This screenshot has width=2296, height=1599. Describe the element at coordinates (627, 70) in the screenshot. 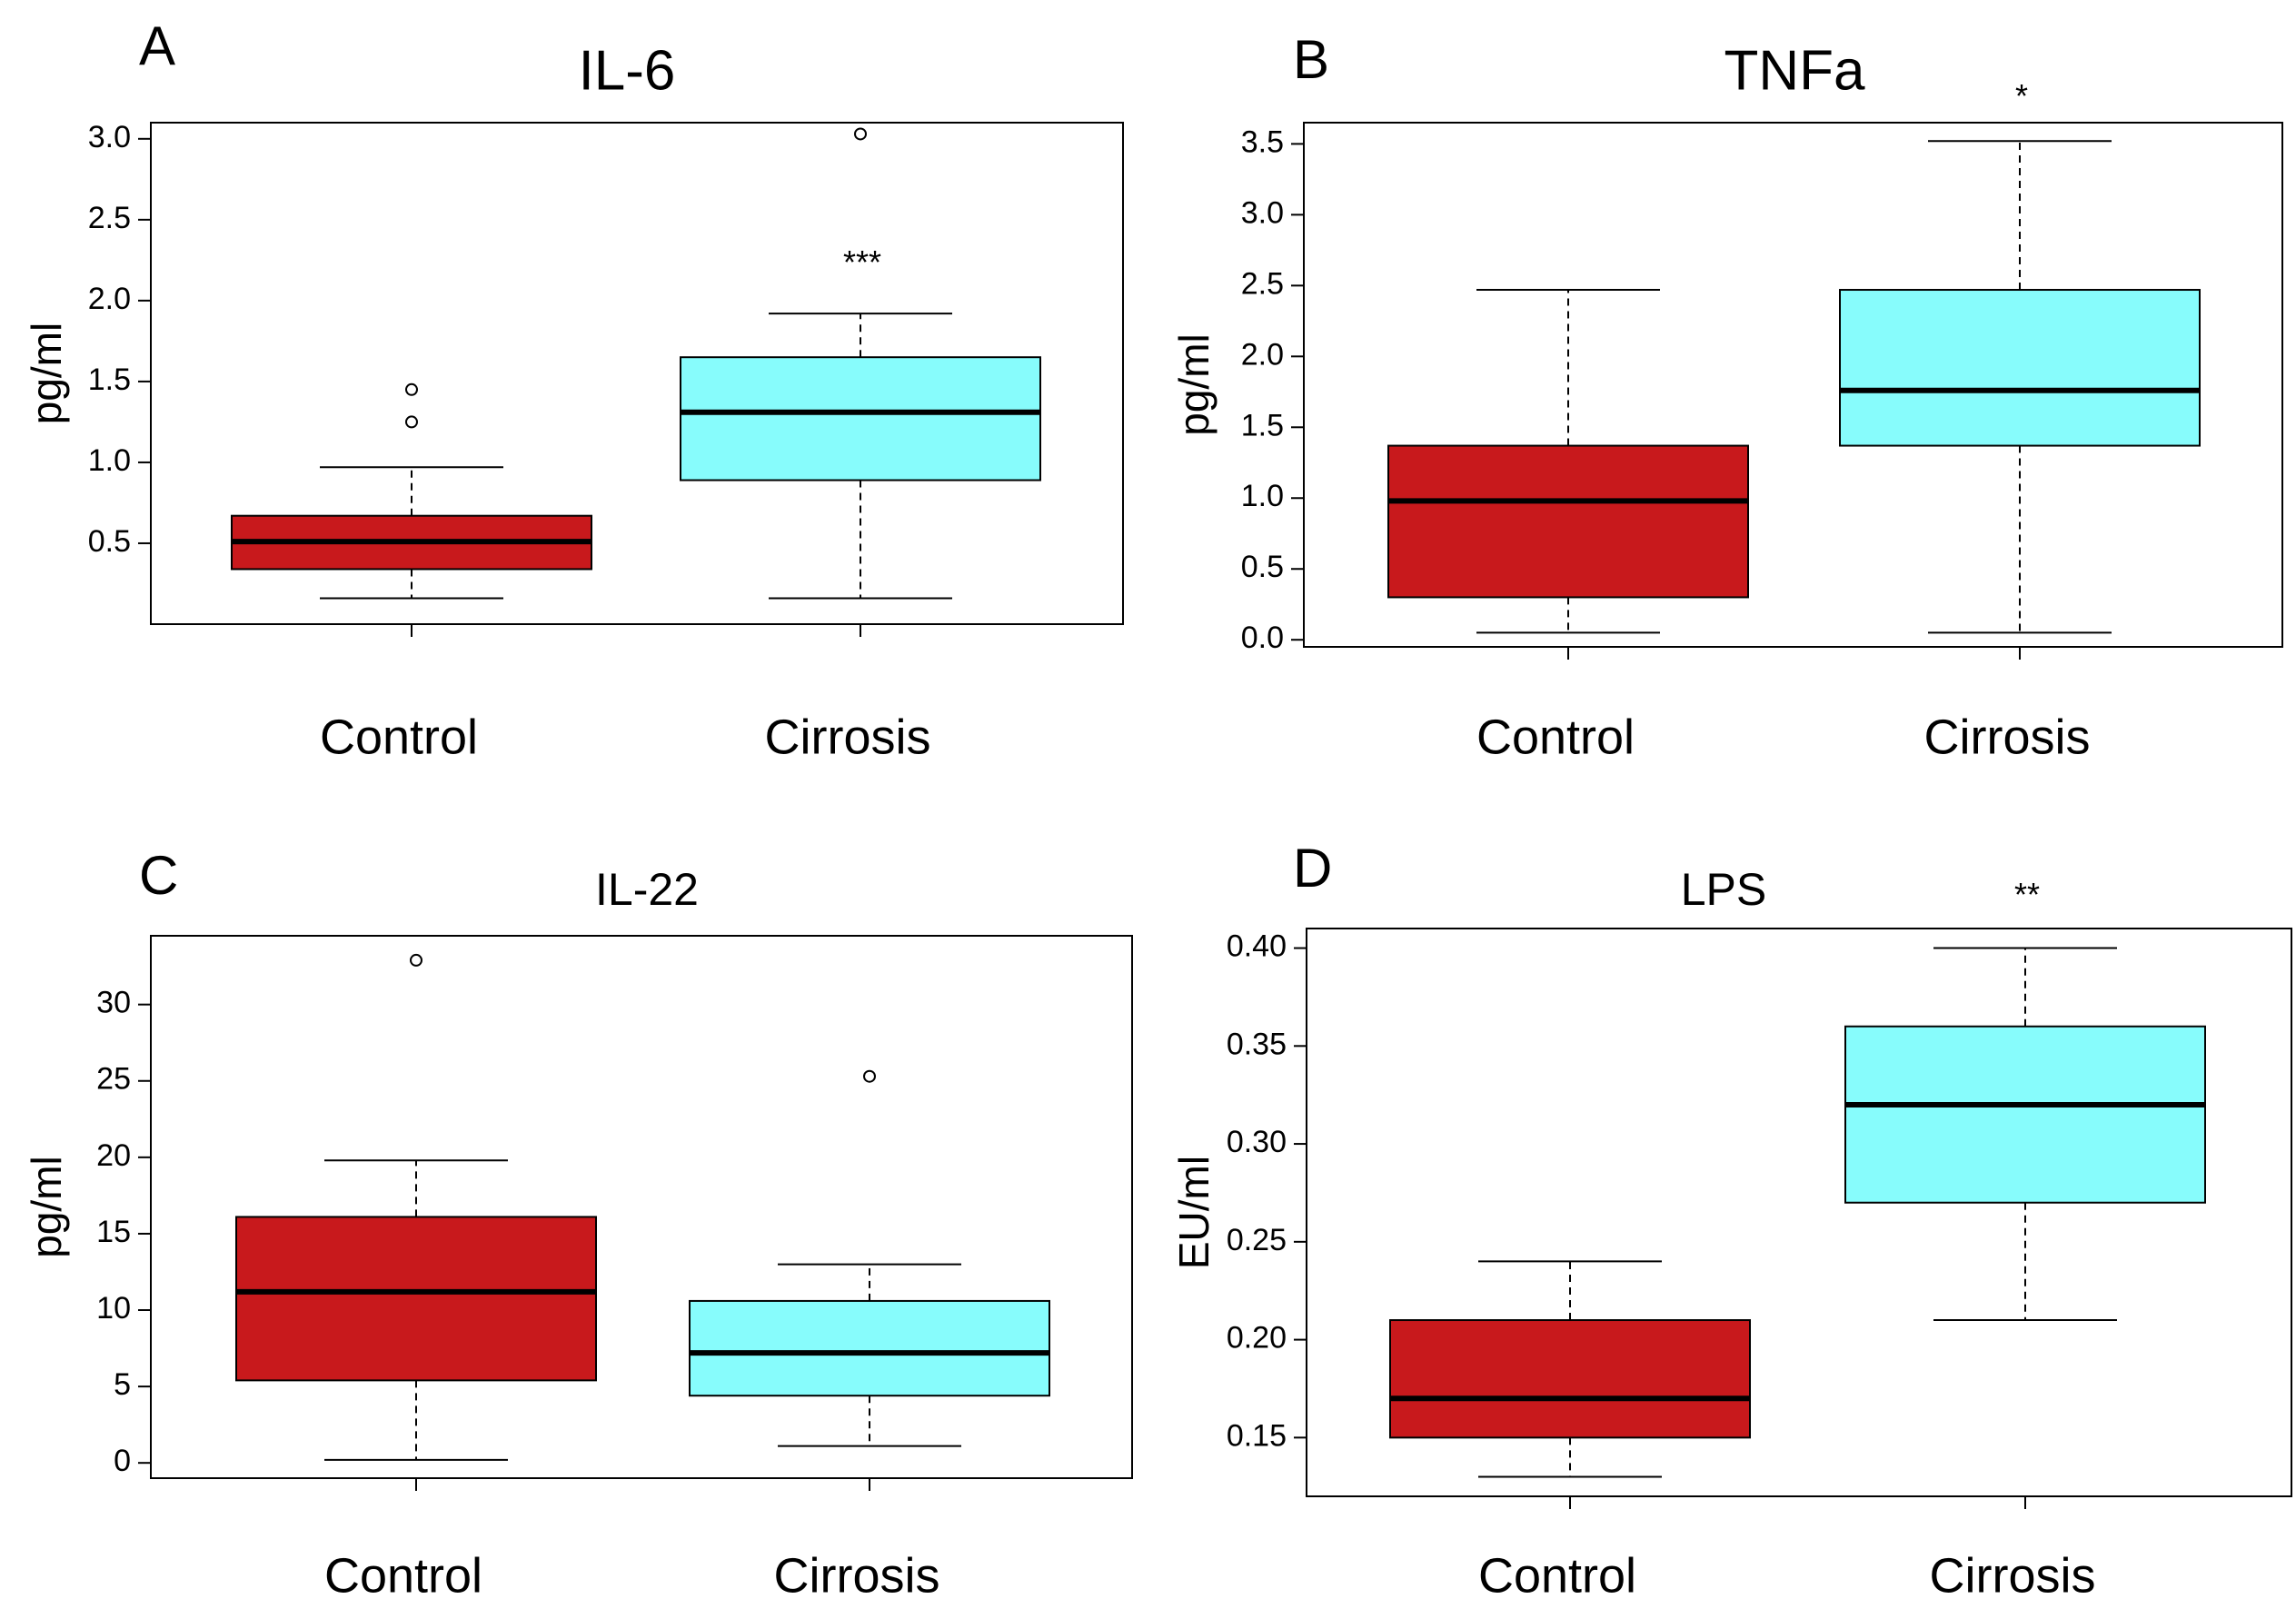

I see `chart-title: IL-6` at that location.